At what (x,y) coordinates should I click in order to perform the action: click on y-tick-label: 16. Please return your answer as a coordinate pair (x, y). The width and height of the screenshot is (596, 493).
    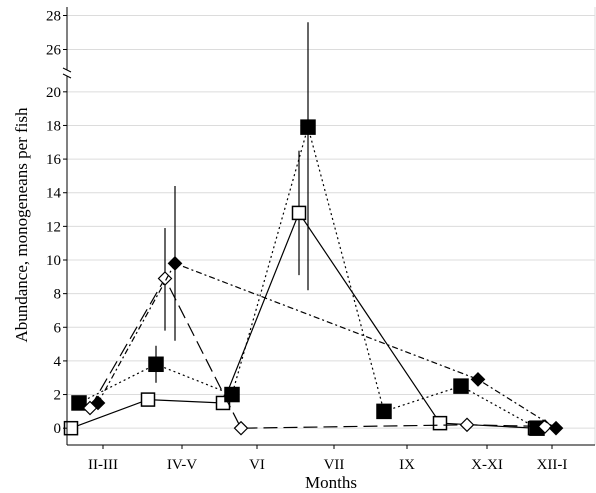
    Looking at the image, I should click on (54, 160).